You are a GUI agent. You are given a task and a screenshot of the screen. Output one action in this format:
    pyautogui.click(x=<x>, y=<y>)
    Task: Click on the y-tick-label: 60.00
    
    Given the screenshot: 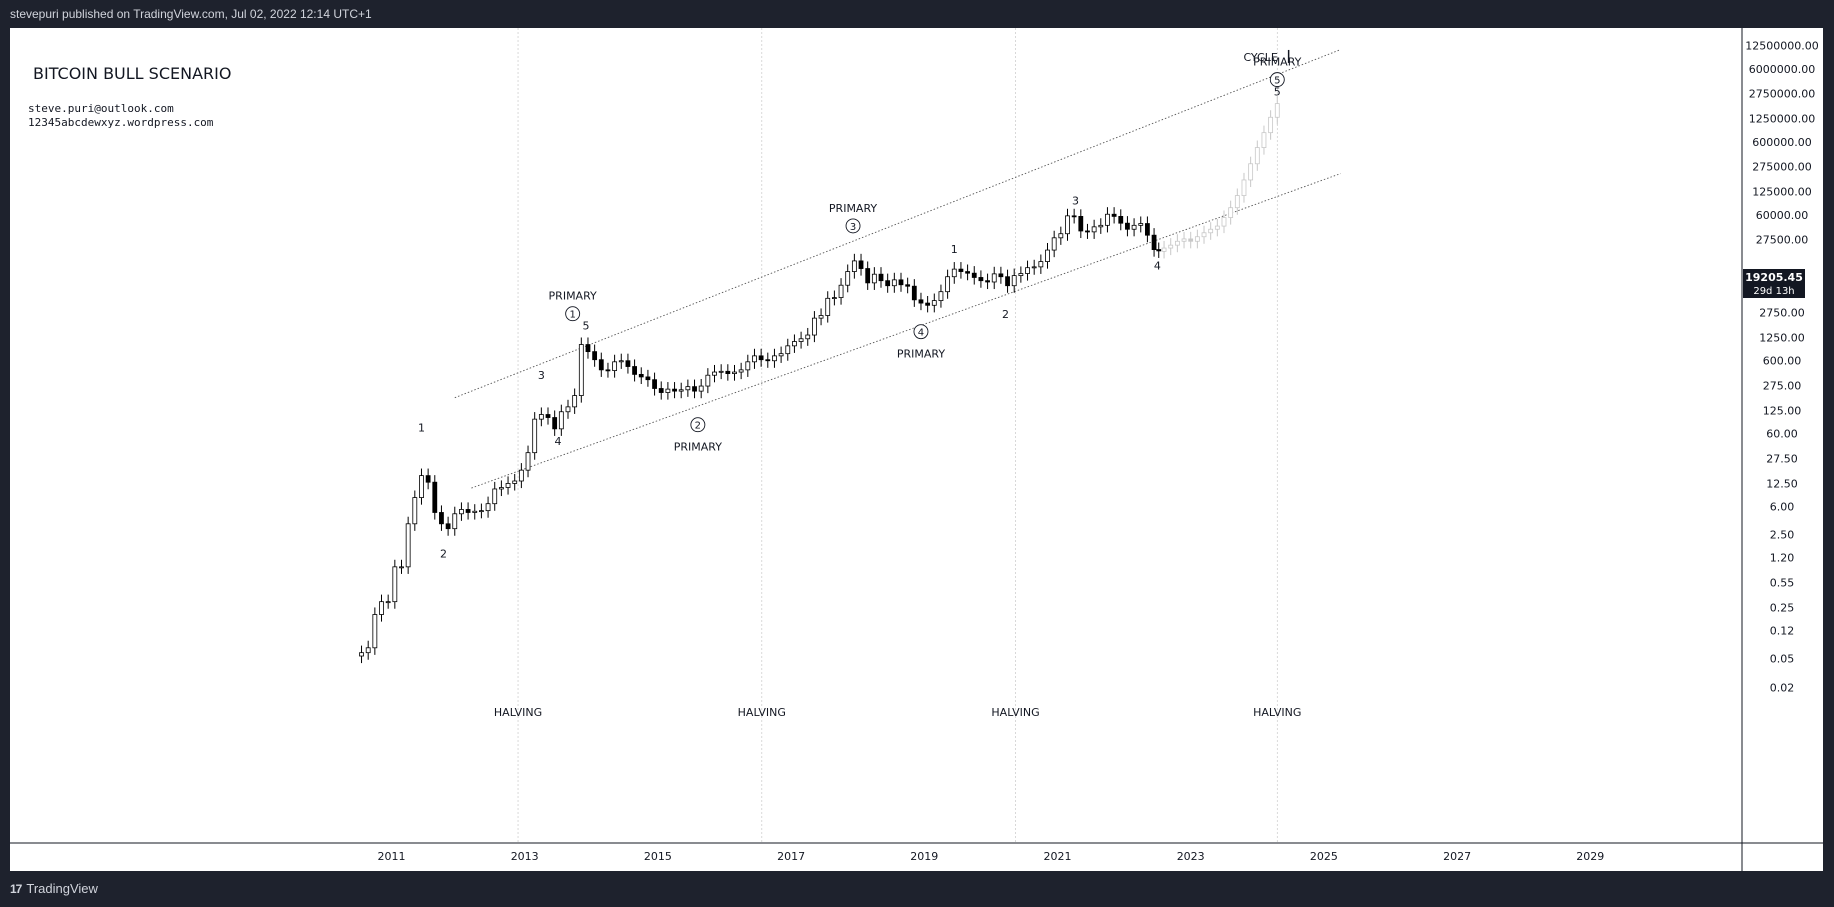 What is the action you would take?
    pyautogui.click(x=1782, y=434)
    